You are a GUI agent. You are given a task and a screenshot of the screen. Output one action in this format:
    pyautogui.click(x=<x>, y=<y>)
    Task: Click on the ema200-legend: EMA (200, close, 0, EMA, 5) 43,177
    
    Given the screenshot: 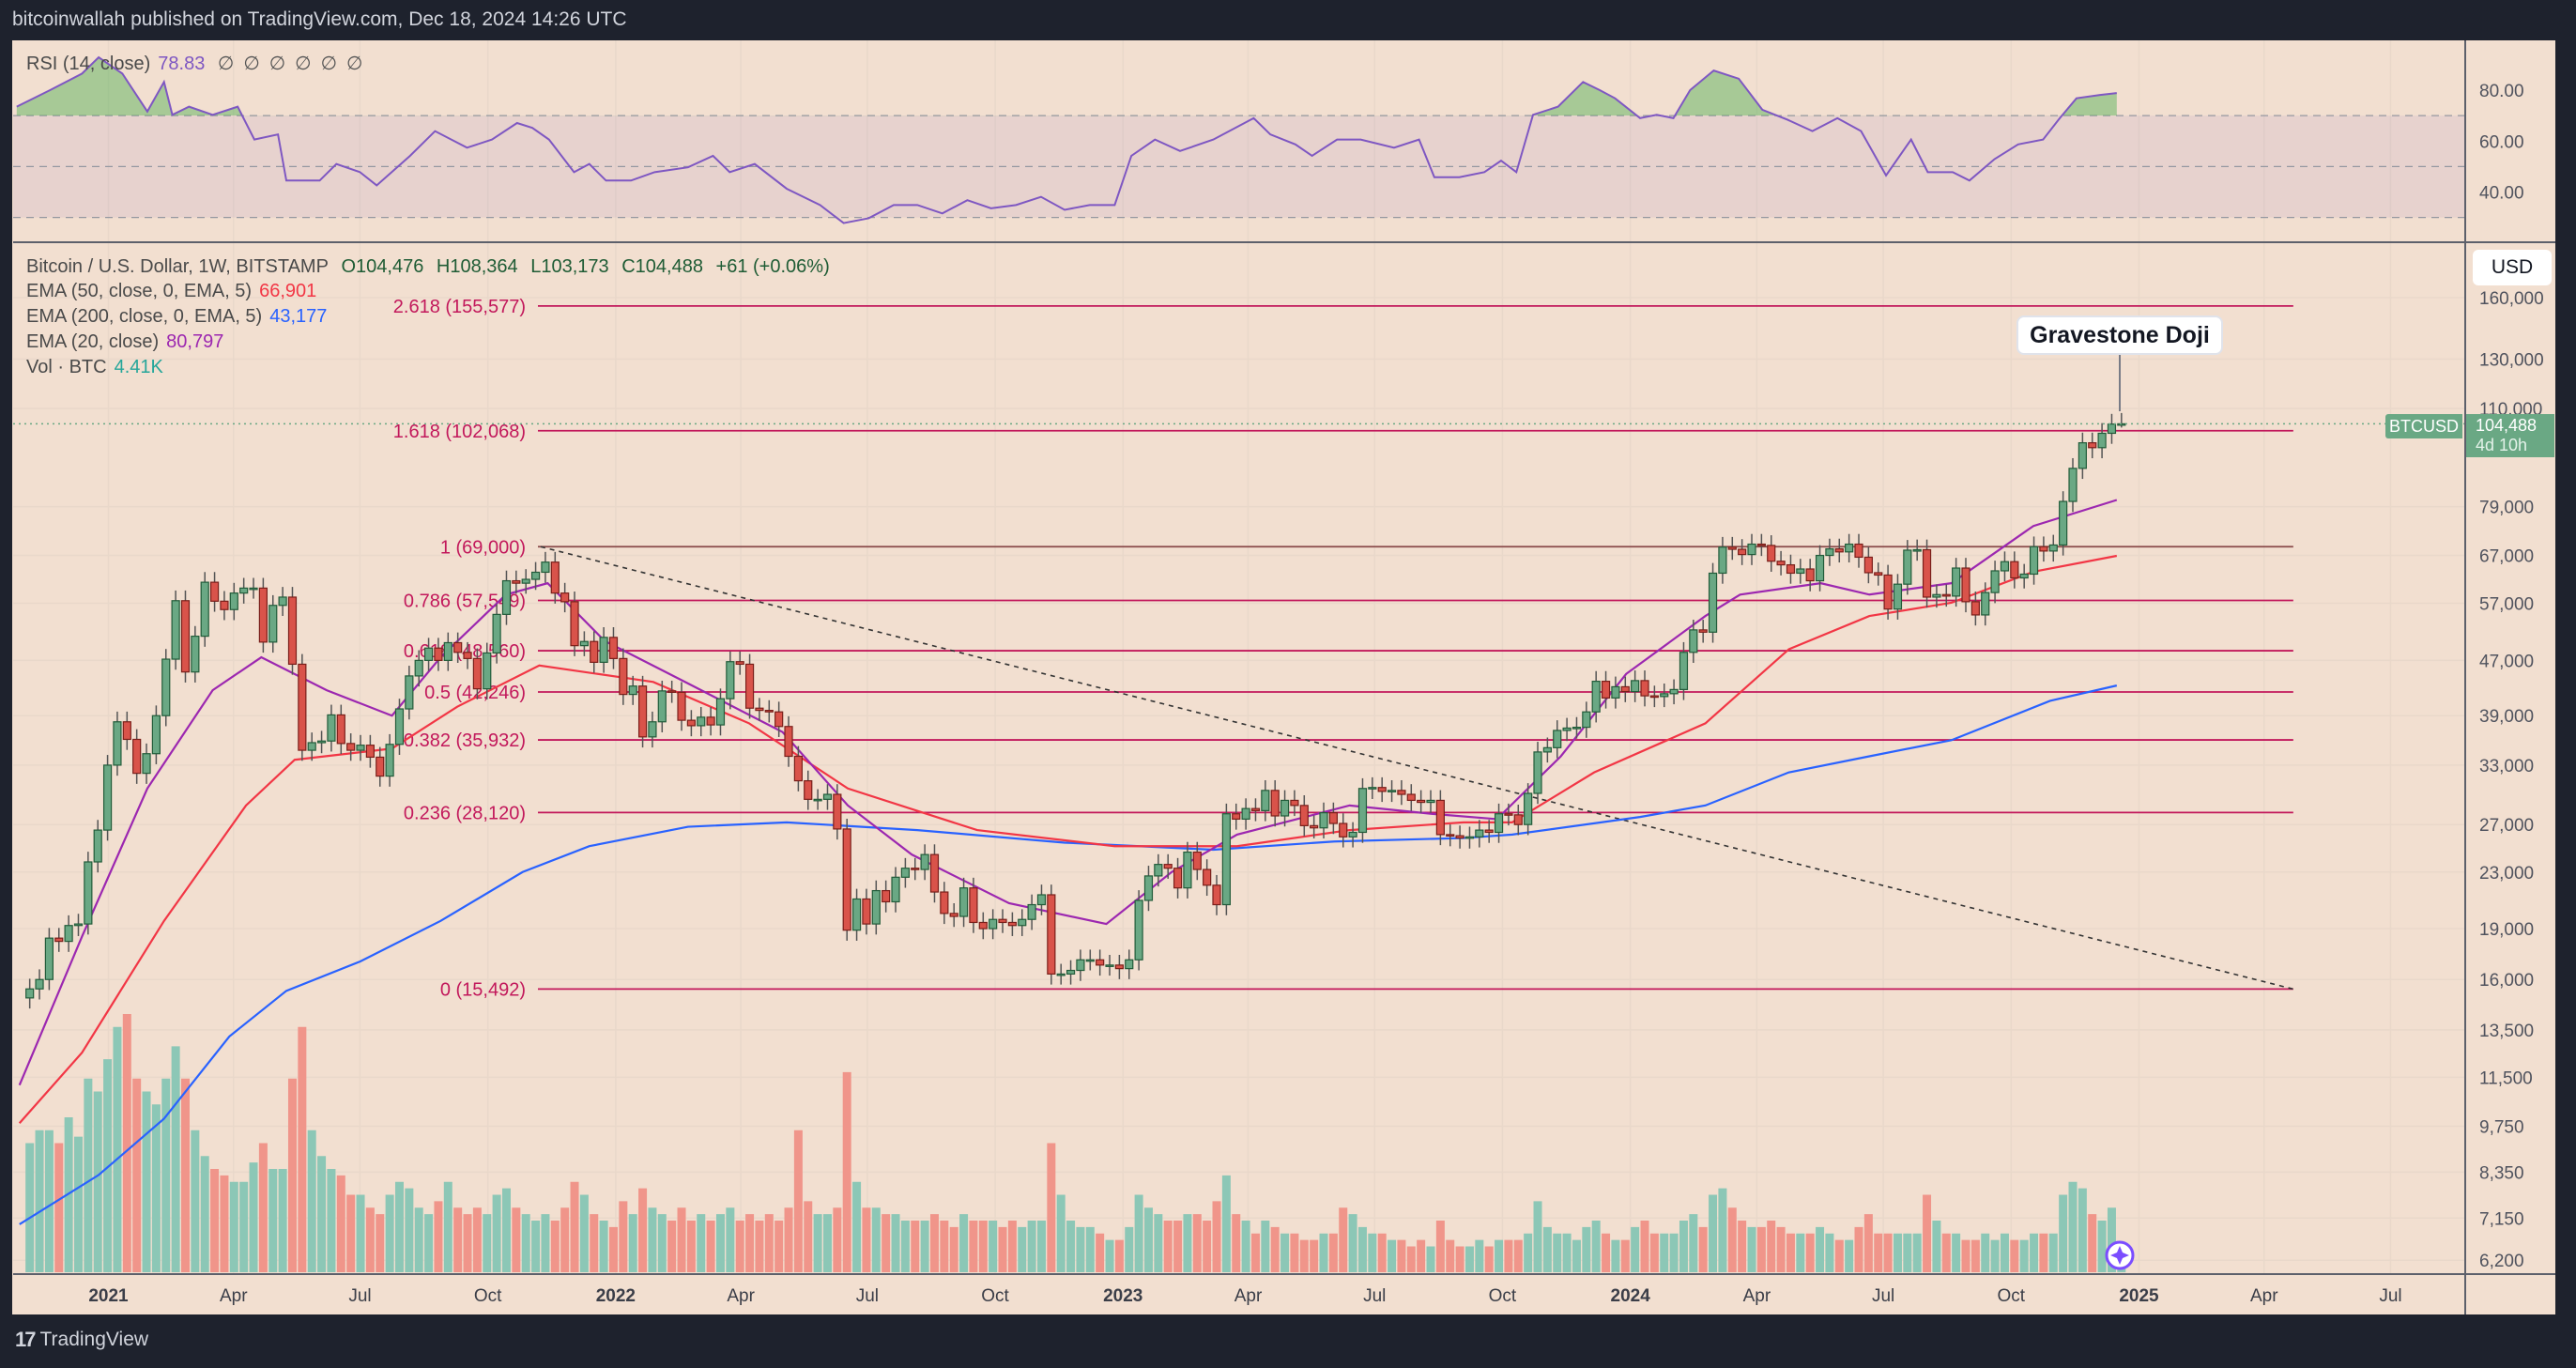 What is the action you would take?
    pyautogui.click(x=180, y=317)
    